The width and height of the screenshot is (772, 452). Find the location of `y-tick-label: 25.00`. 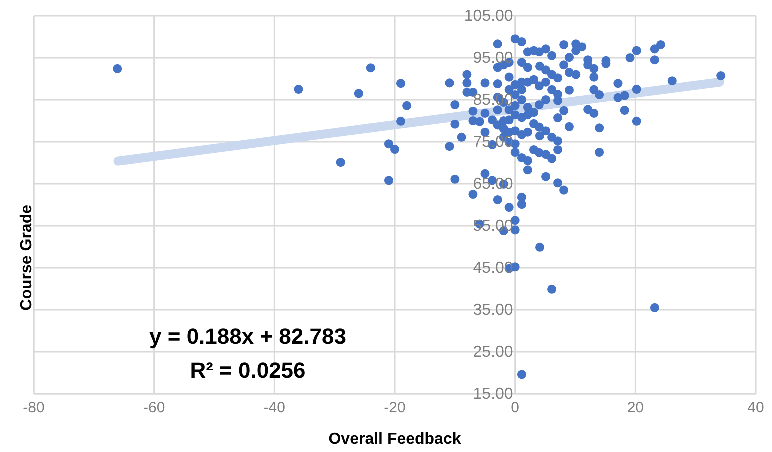

y-tick-label: 25.00 is located at coordinates (493, 352).